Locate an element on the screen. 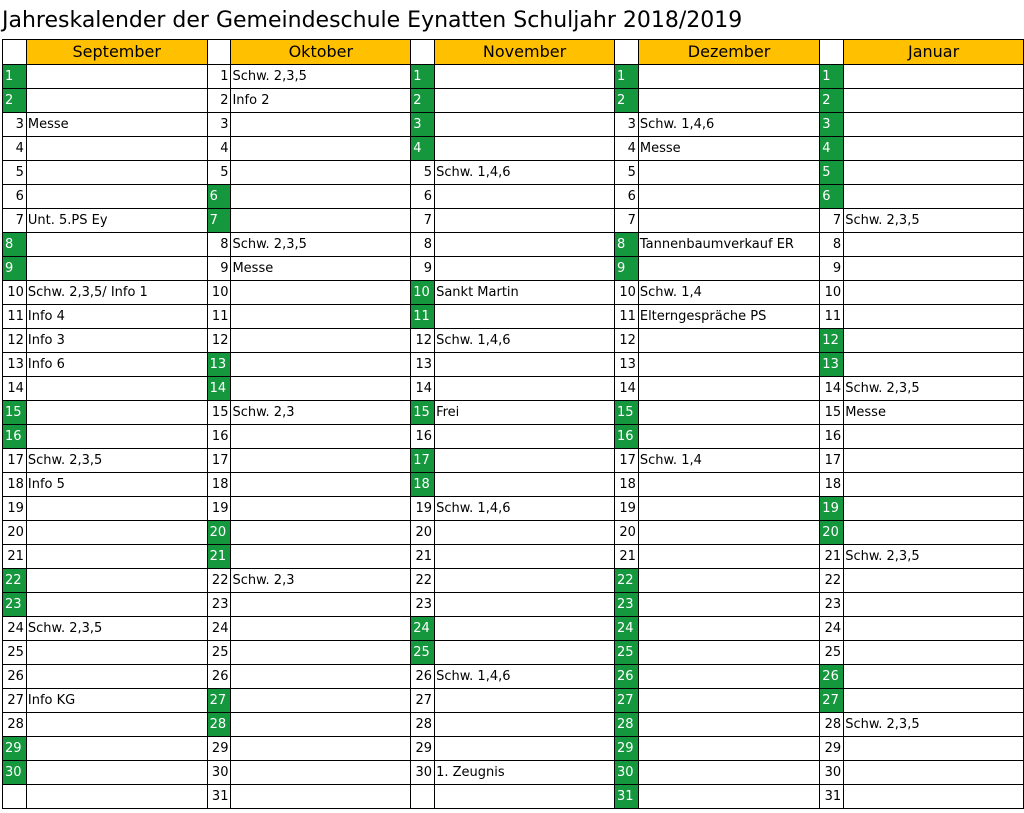 Image resolution: width=1024 pixels, height=813 pixels. day-number: 15 is located at coordinates (219, 412).